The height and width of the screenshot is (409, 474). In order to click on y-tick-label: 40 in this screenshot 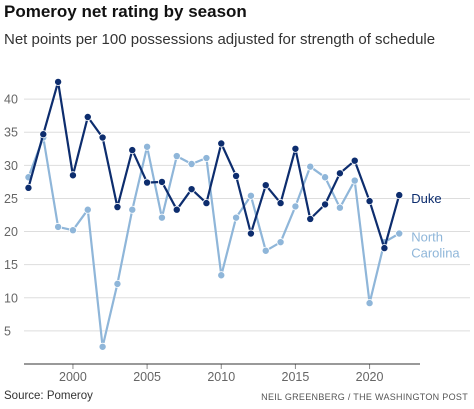, I will do `click(11, 100)`.